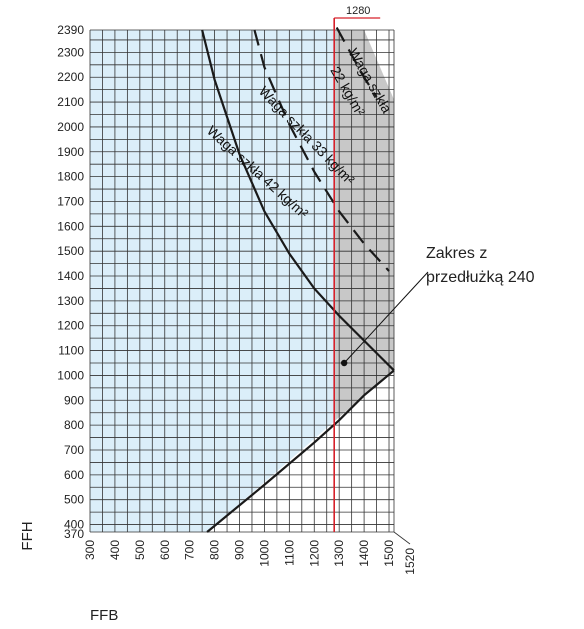  I want to click on annotation-text-line: Zakres z, so click(456, 253).